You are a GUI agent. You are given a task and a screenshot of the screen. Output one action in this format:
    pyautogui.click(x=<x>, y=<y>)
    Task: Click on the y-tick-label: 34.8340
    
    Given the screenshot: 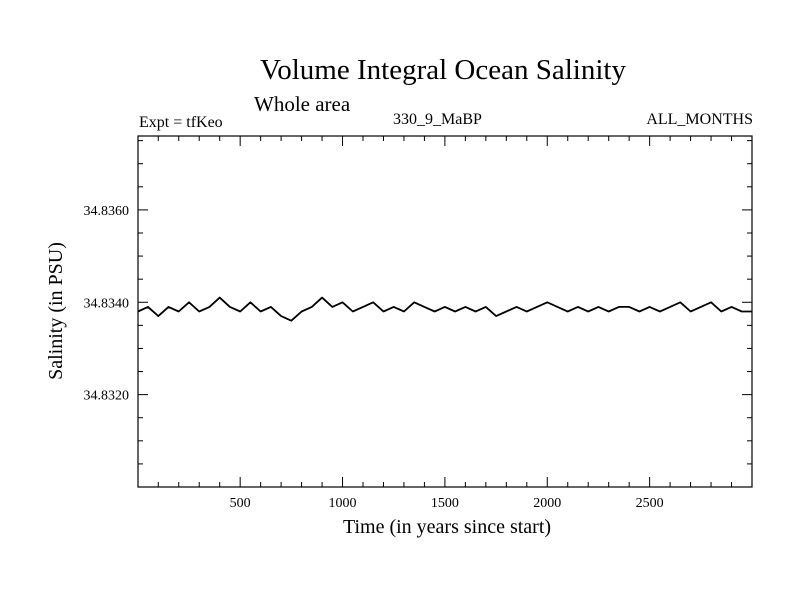 What is the action you would take?
    pyautogui.click(x=107, y=303)
    